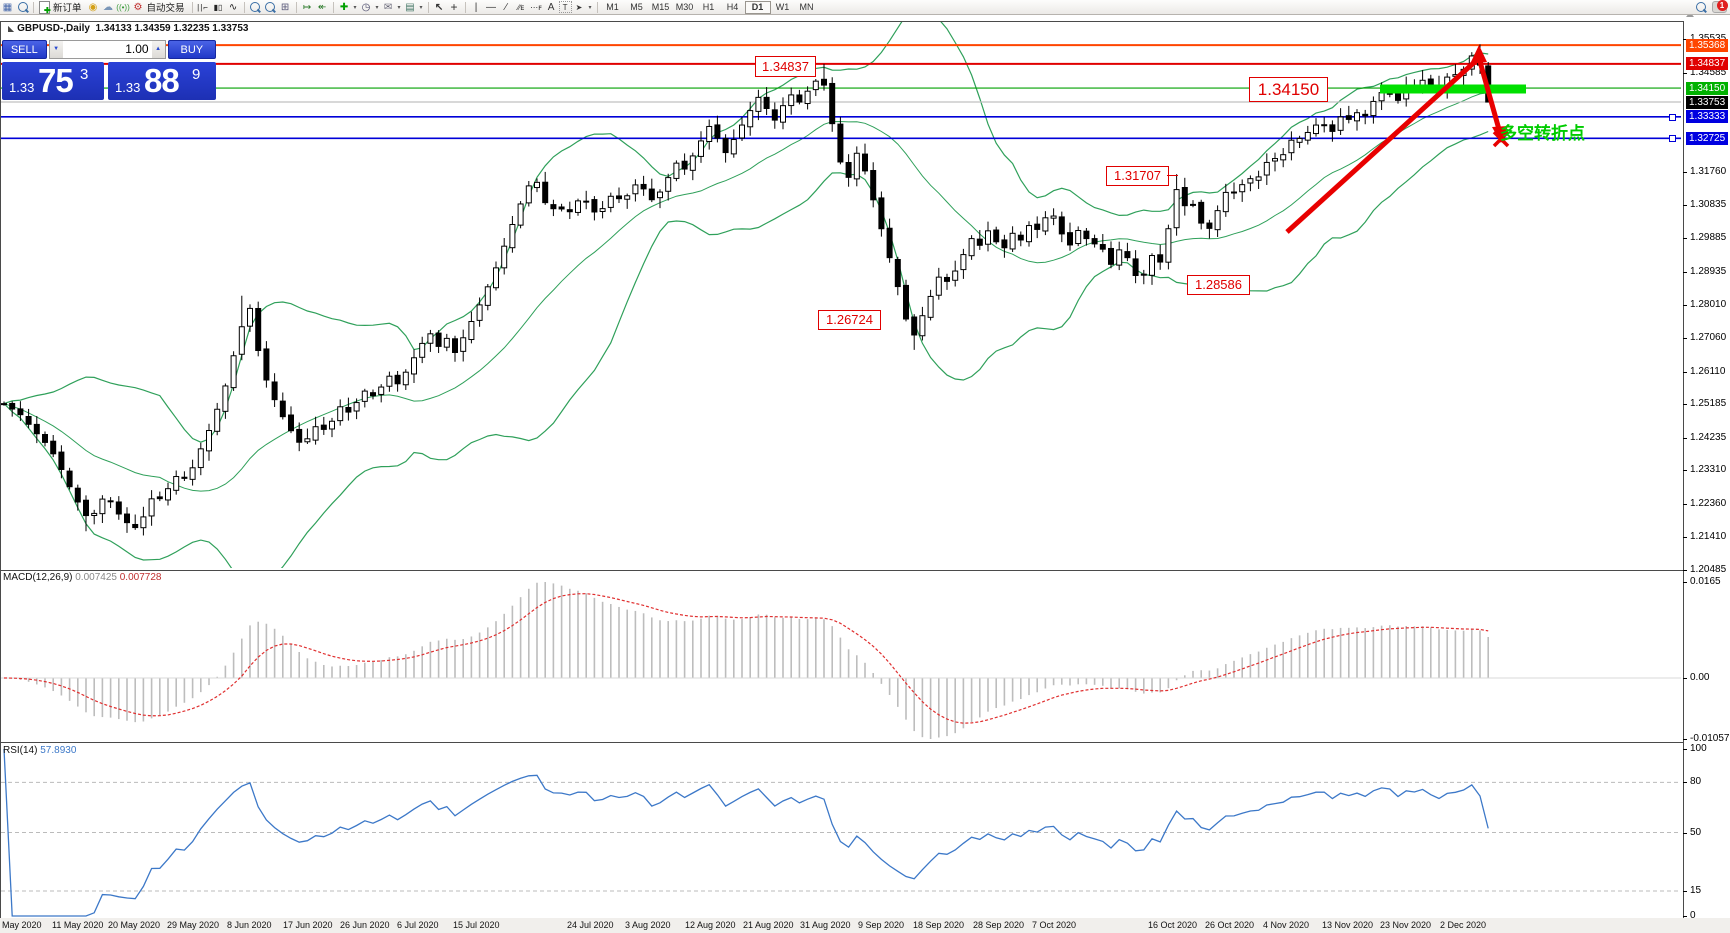  Describe the element at coordinates (732, 7) in the screenshot. I see `tab-timeframe-H4: H4` at that location.